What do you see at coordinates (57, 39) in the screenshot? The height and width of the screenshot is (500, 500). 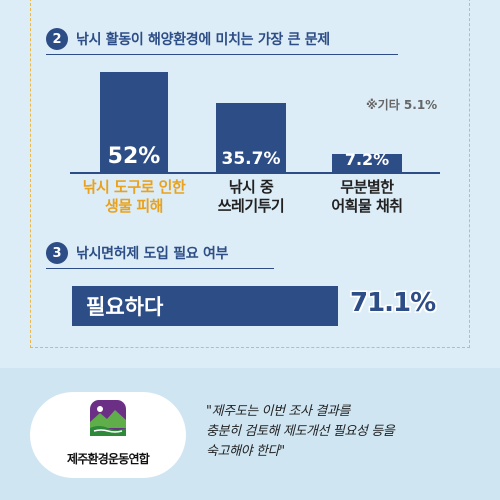 I see `section-number-badge: 2` at bounding box center [57, 39].